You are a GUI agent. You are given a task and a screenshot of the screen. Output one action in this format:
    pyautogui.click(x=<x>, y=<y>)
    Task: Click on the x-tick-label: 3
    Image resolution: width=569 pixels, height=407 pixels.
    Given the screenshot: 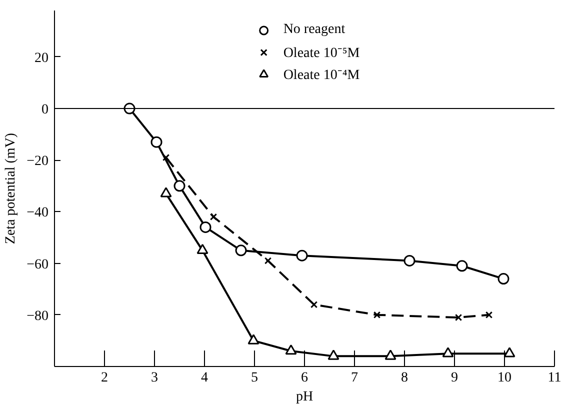 What is the action you would take?
    pyautogui.click(x=154, y=378)
    